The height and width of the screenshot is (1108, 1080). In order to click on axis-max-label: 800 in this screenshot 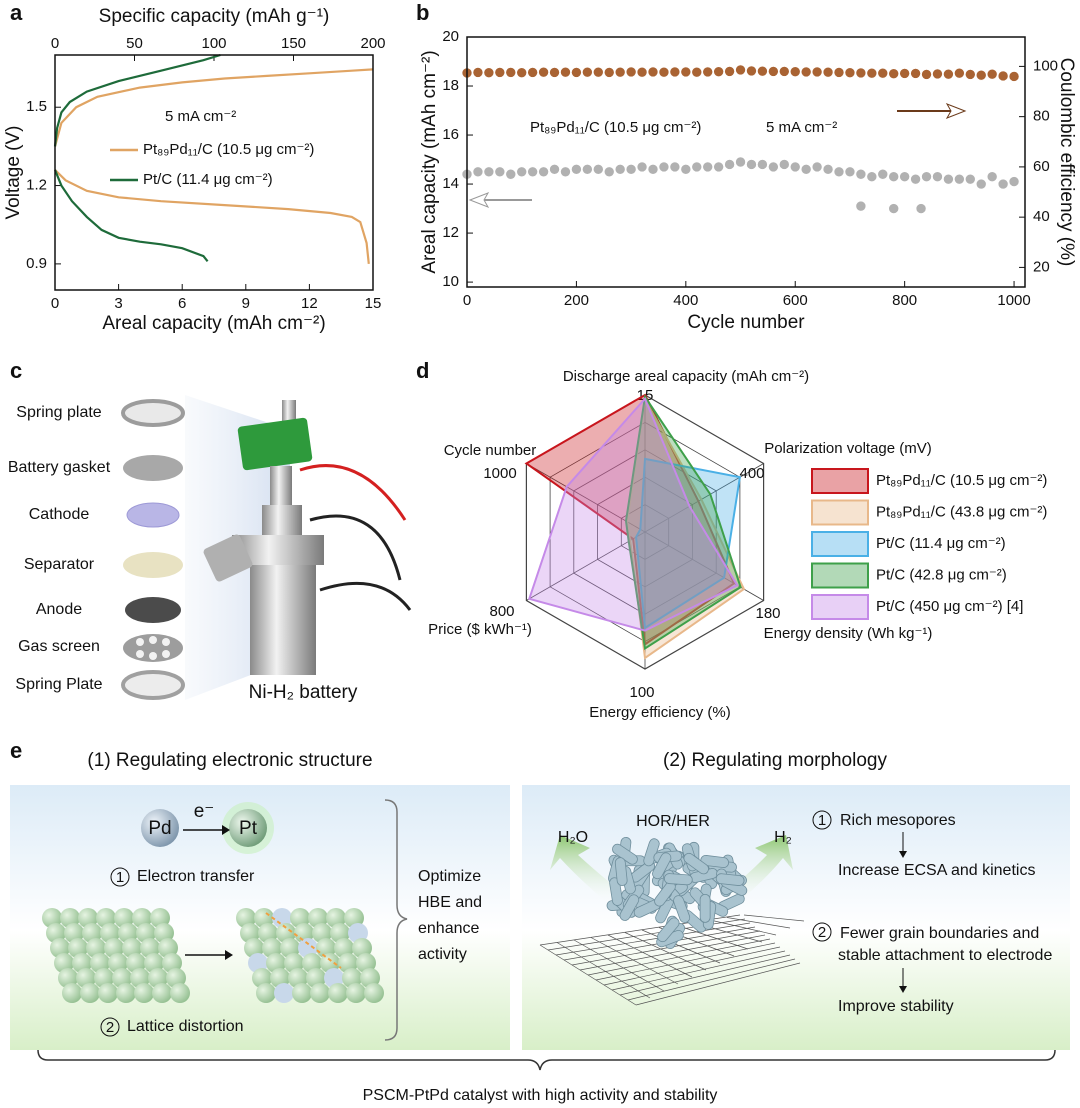, I will do `click(501, 611)`.